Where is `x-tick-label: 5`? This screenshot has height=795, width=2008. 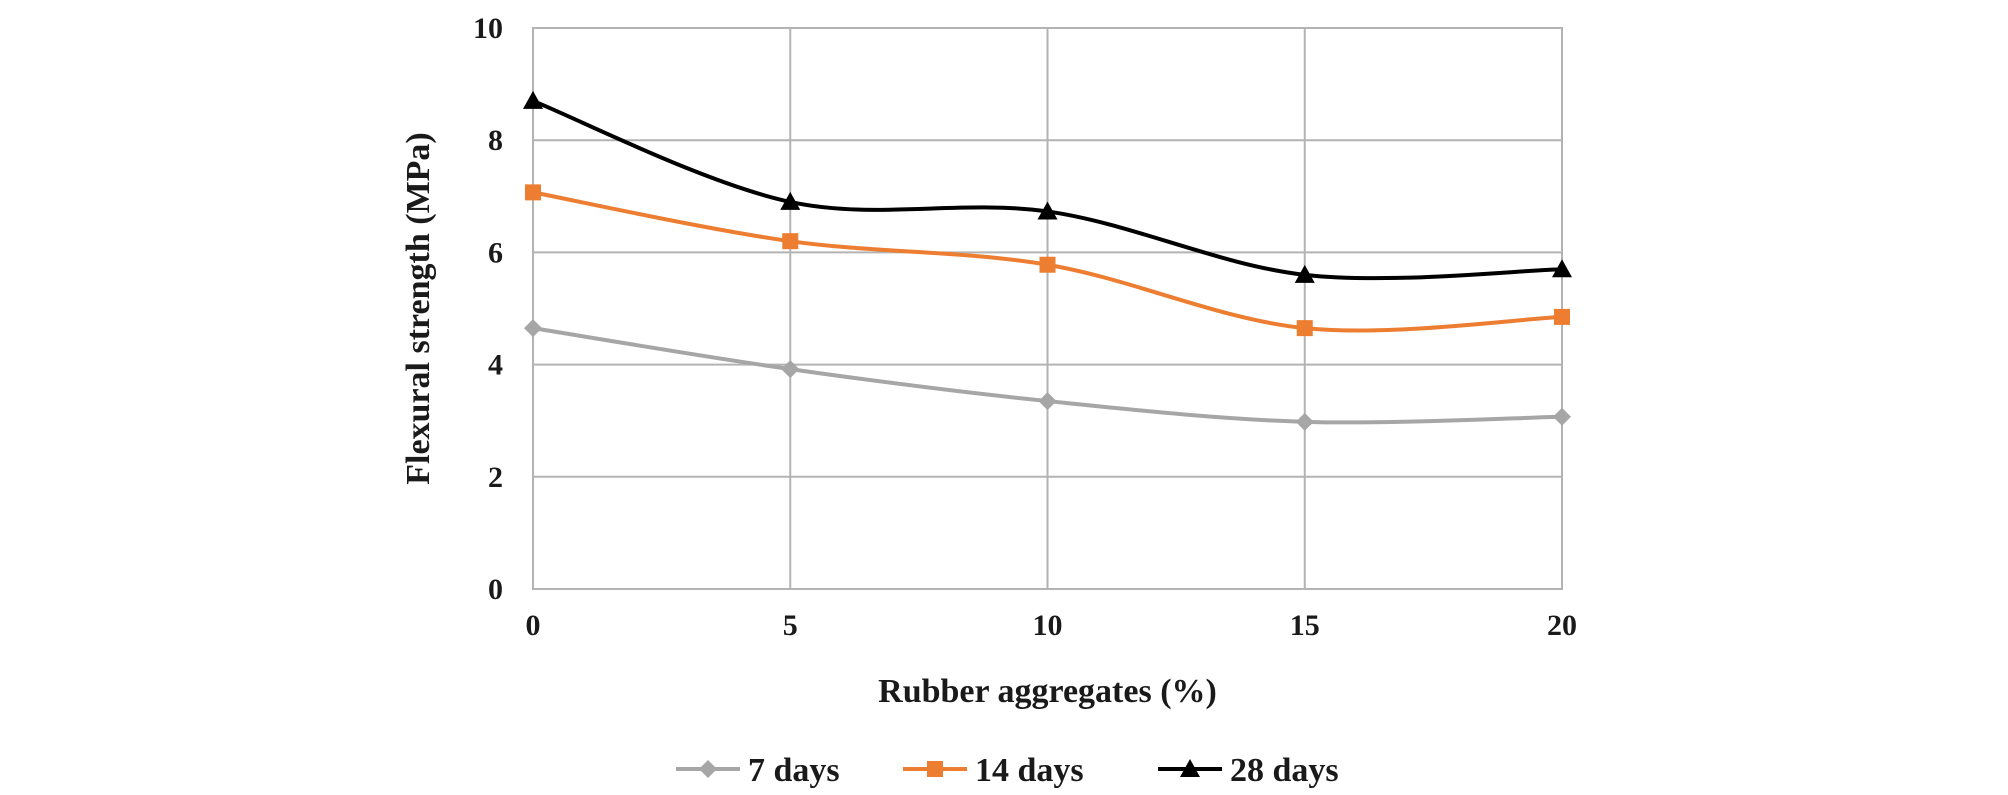 x-tick-label: 5 is located at coordinates (790, 625).